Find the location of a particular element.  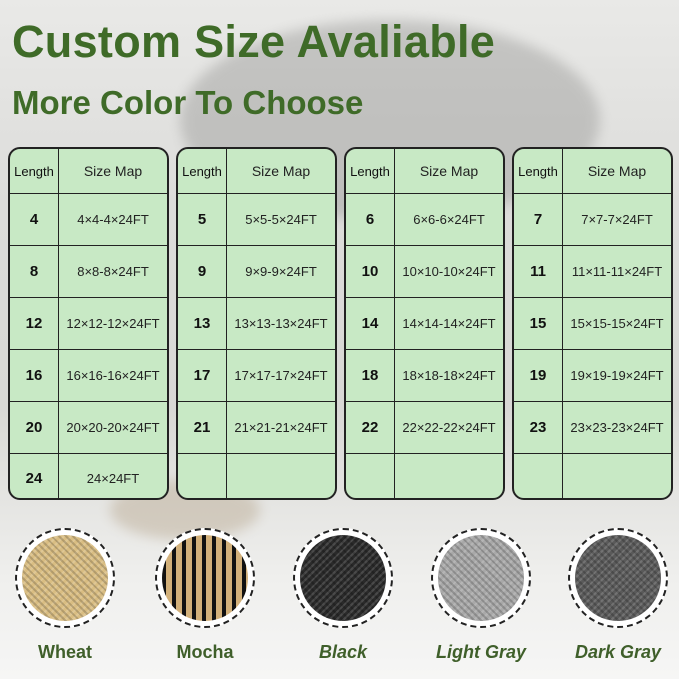

table-row: 24 24×24FT is located at coordinates (88, 476).